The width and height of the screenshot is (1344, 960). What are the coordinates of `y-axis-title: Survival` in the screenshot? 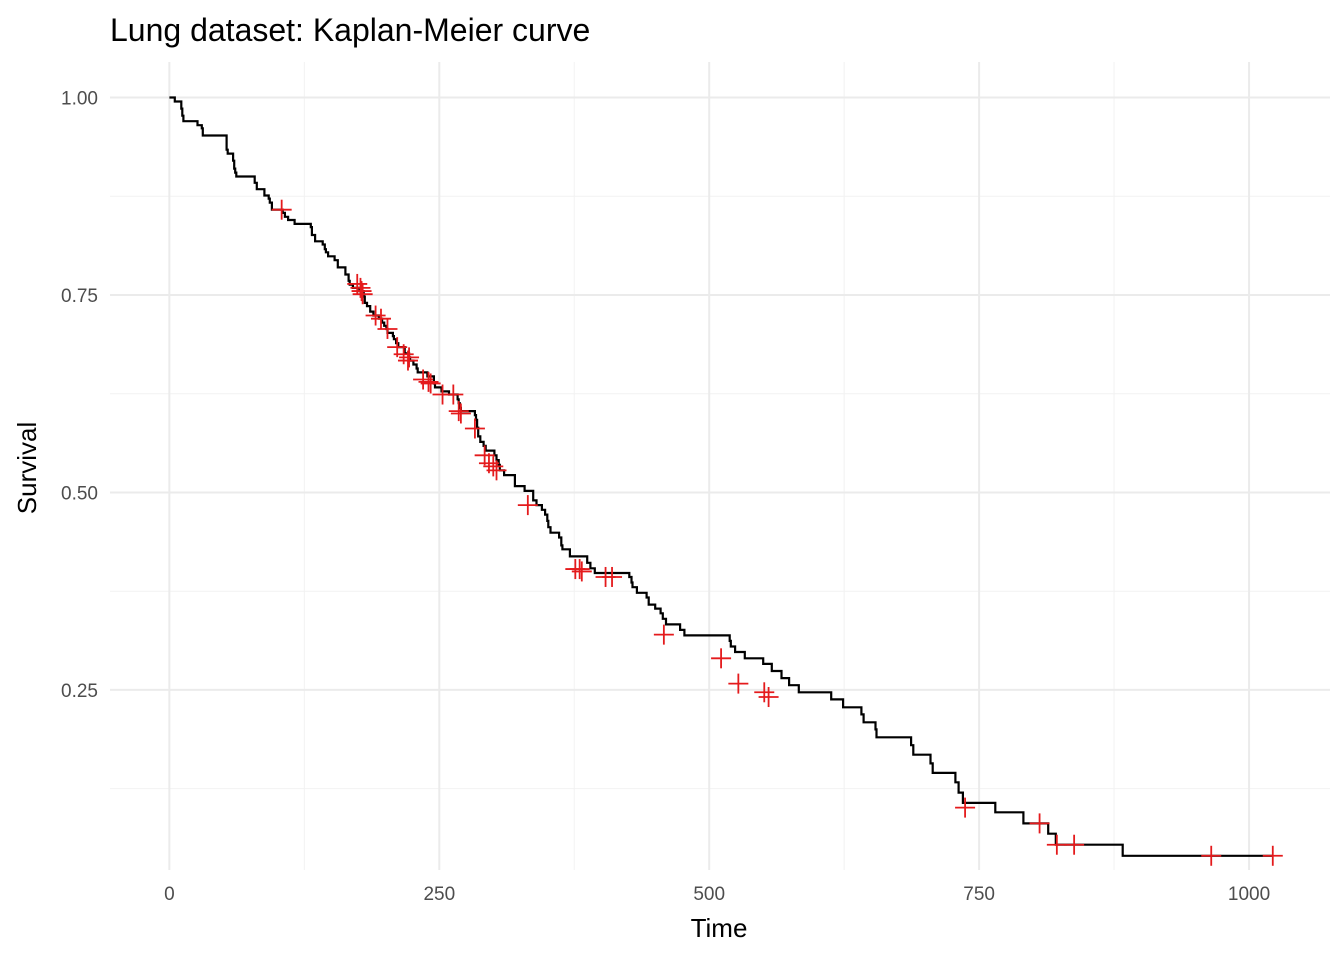 It's located at (27, 468).